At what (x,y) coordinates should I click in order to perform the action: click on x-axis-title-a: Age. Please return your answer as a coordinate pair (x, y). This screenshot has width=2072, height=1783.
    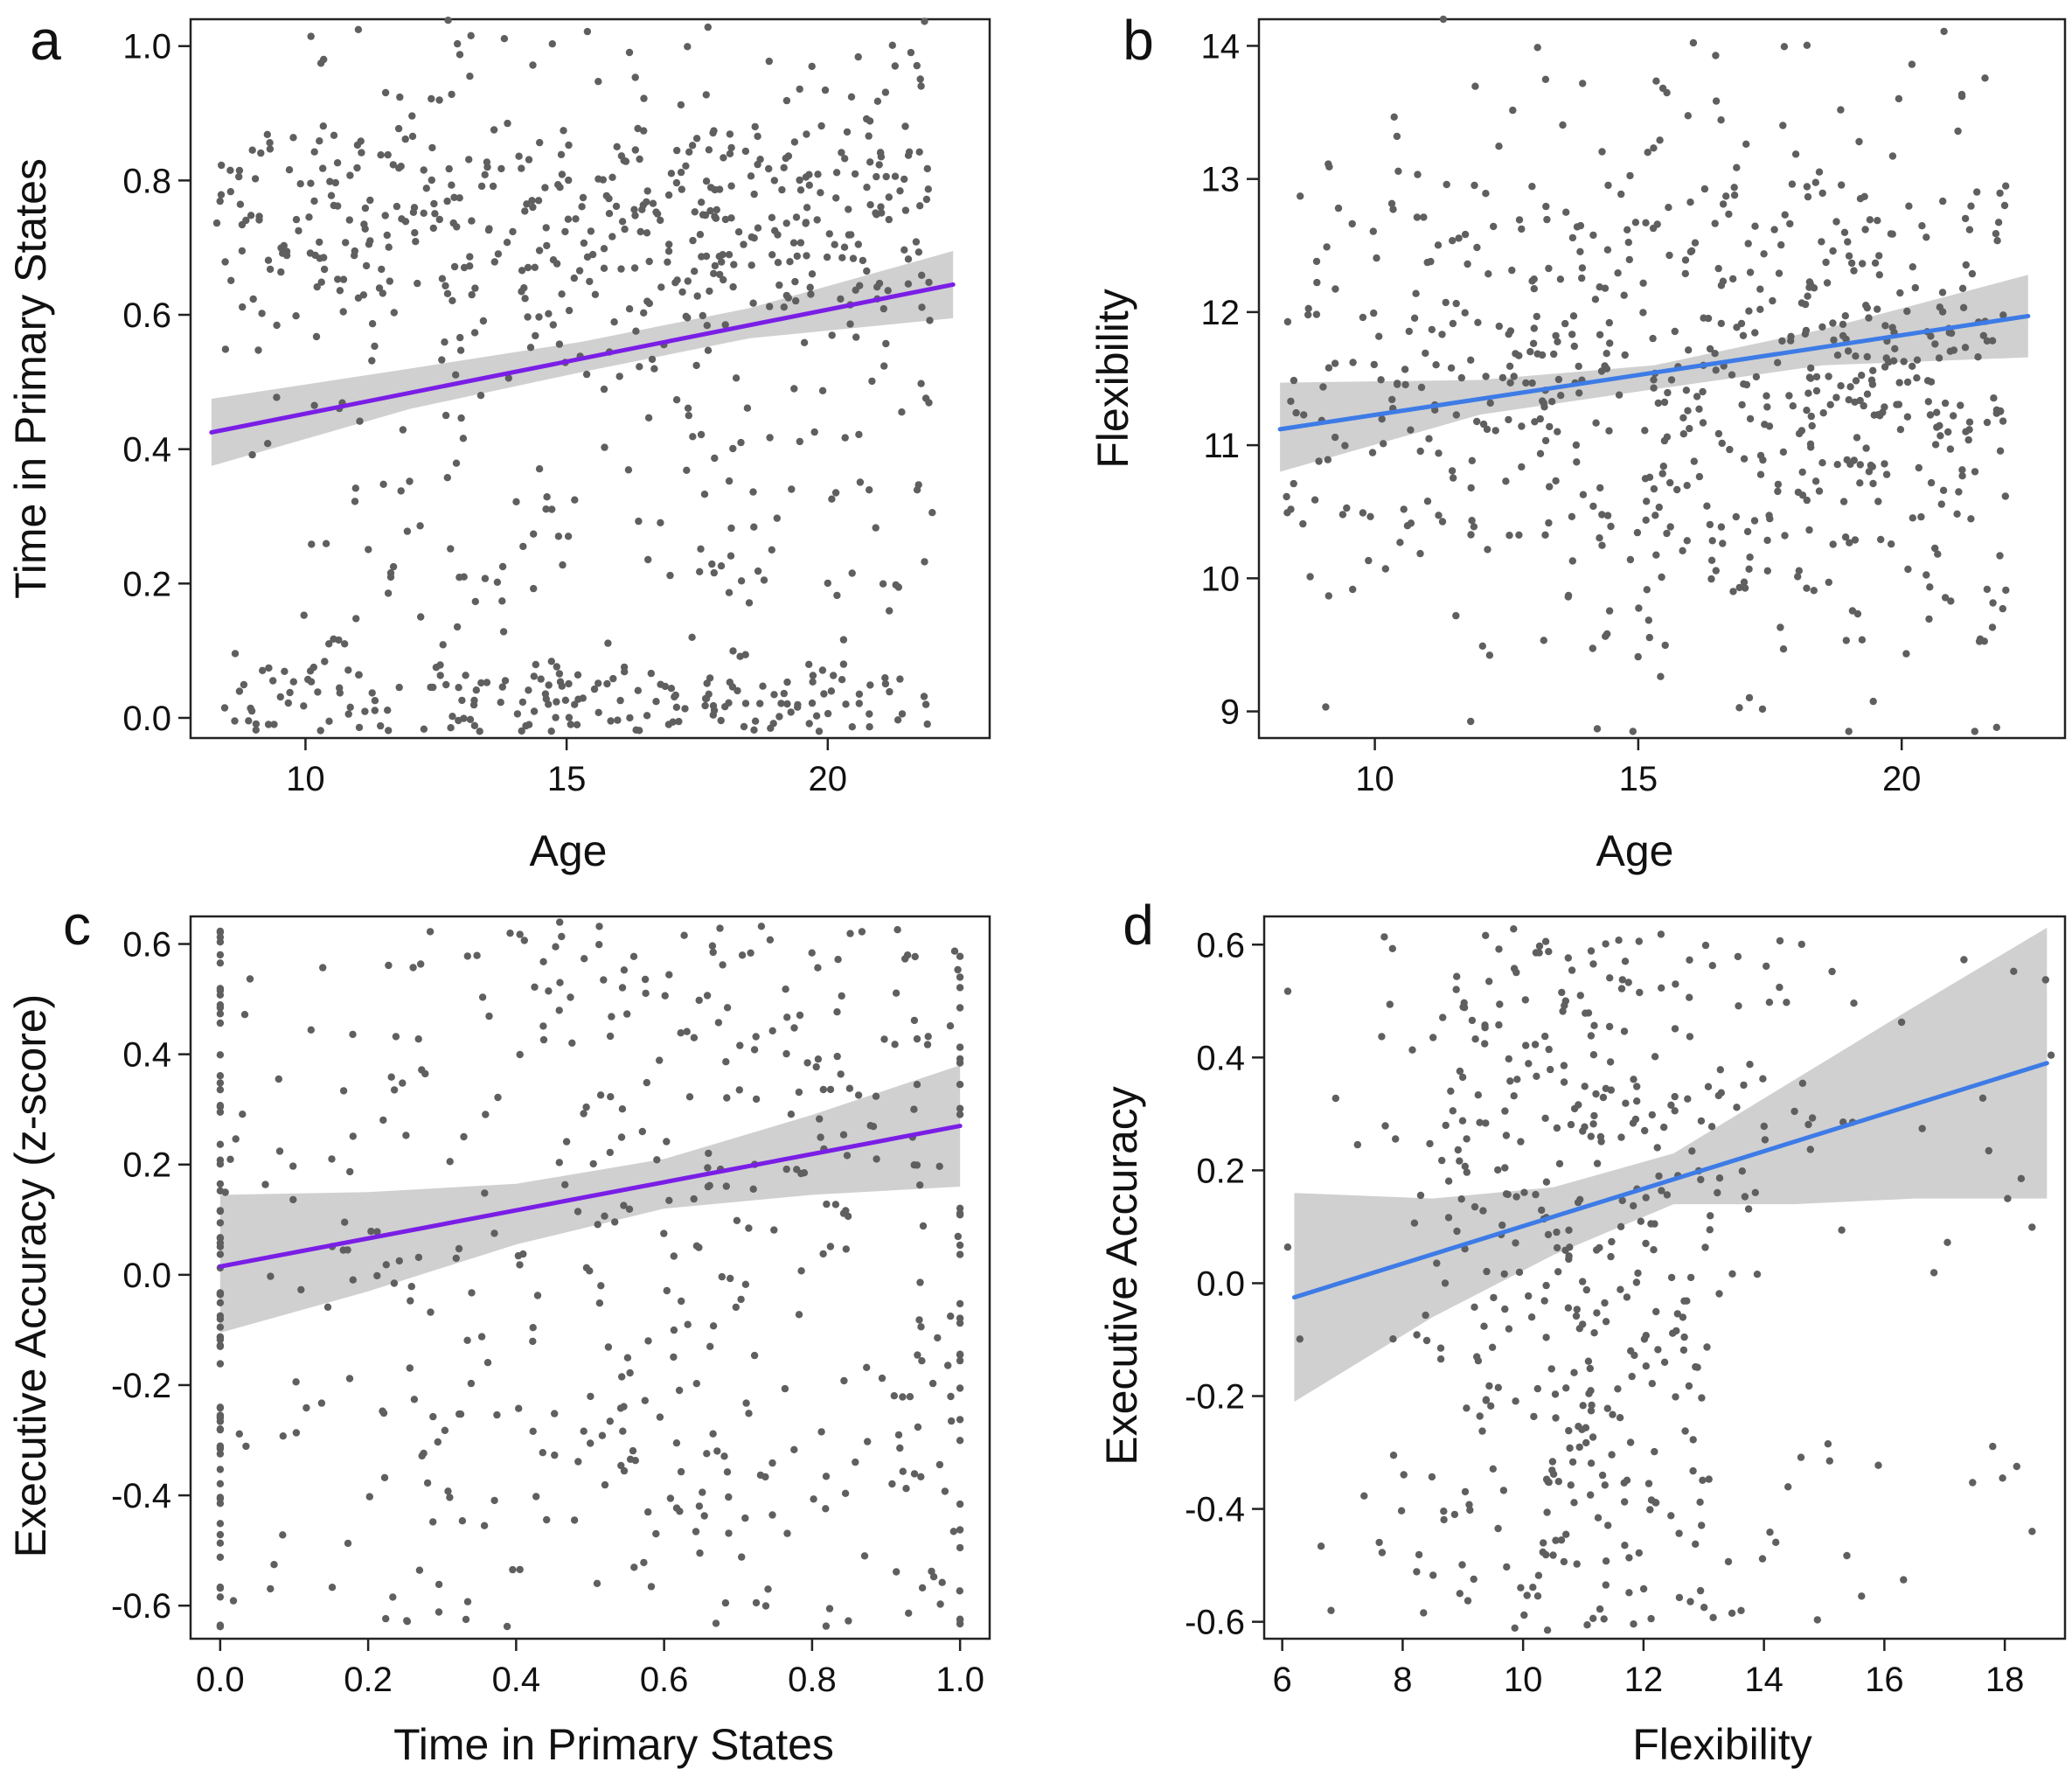
    Looking at the image, I should click on (569, 850).